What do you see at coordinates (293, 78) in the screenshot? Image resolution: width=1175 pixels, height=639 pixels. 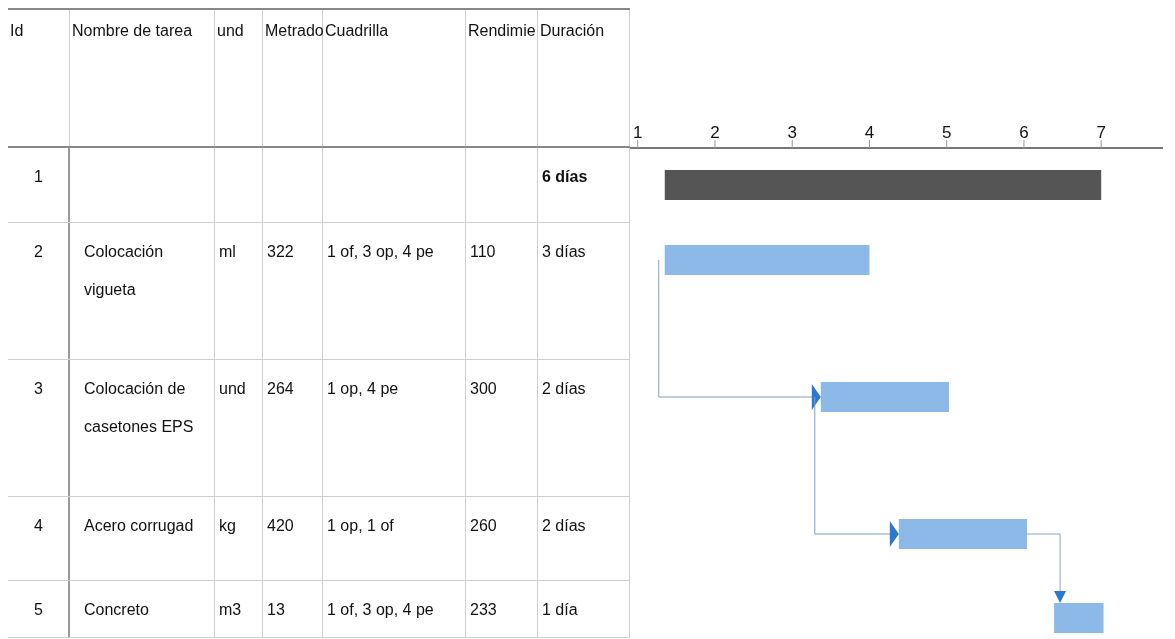 I see `category-label: Metrado` at bounding box center [293, 78].